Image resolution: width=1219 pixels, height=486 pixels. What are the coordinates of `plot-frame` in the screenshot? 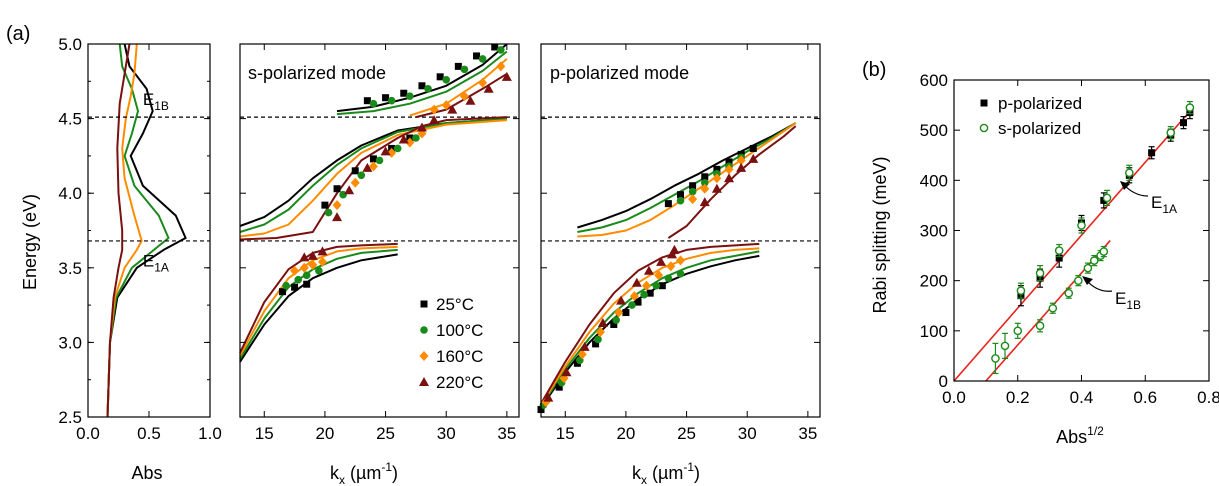 It's located at (1081, 230).